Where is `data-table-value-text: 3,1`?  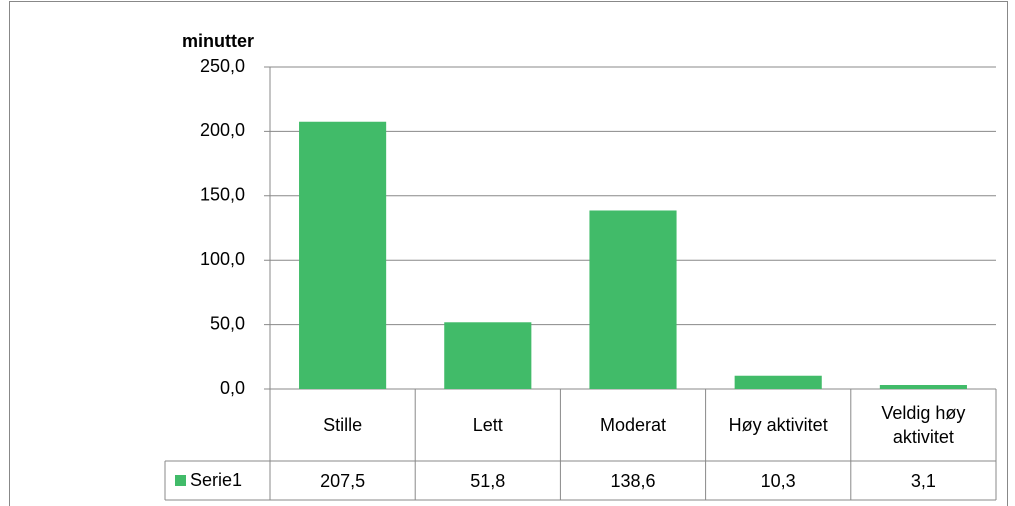 data-table-value-text: 3,1 is located at coordinates (923, 480).